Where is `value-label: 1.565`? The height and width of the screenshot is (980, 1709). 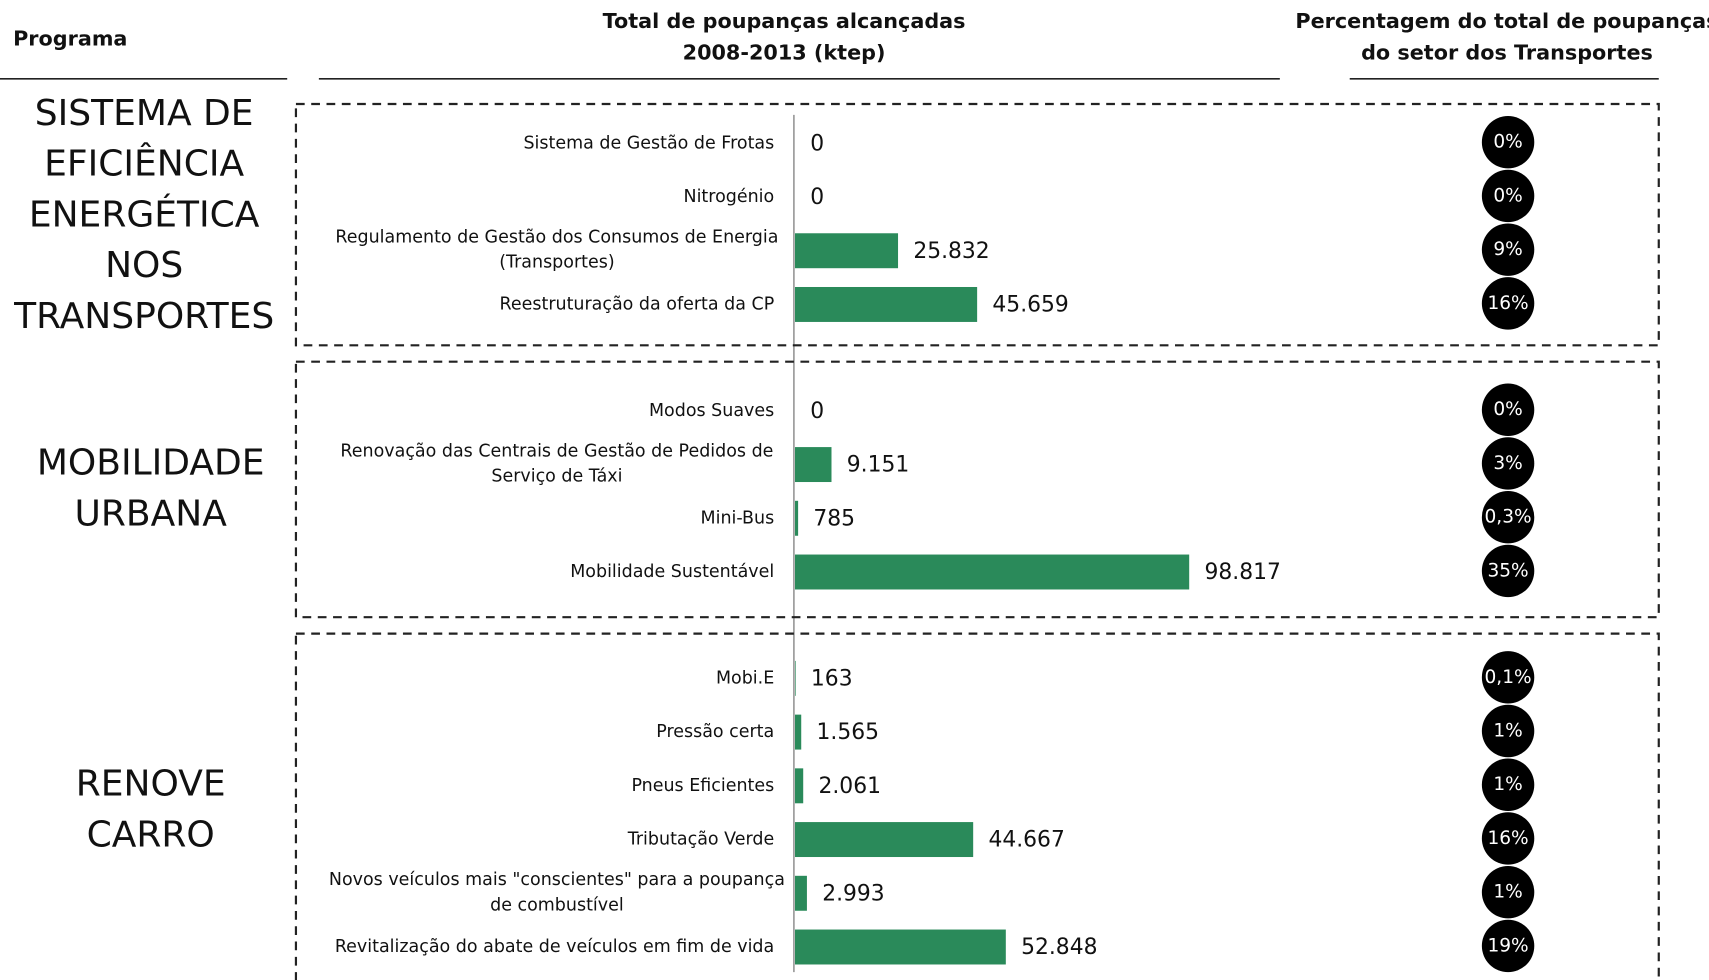 value-label: 1.565 is located at coordinates (848, 732).